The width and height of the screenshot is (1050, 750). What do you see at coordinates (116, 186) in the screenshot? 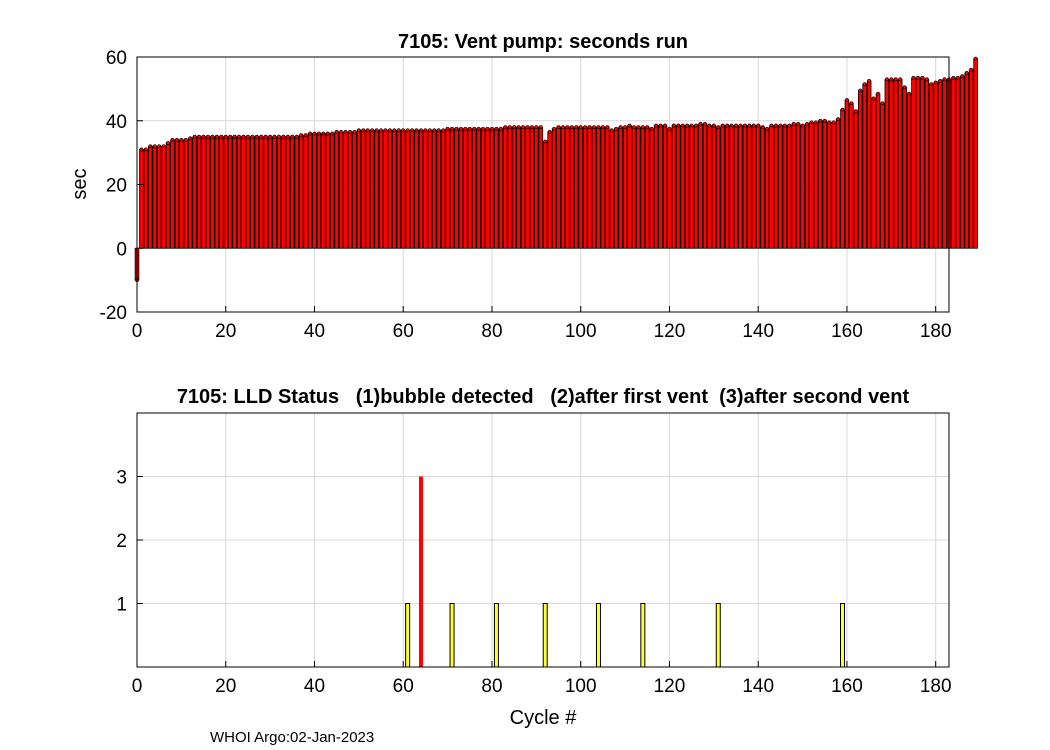
I see `vent-pump-y-tick-label: 20` at bounding box center [116, 186].